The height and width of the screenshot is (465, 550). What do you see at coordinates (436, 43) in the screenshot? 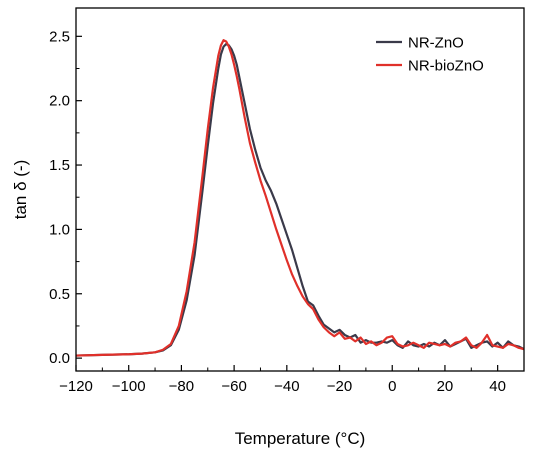
I see `legend-label: NR-ZnO` at bounding box center [436, 43].